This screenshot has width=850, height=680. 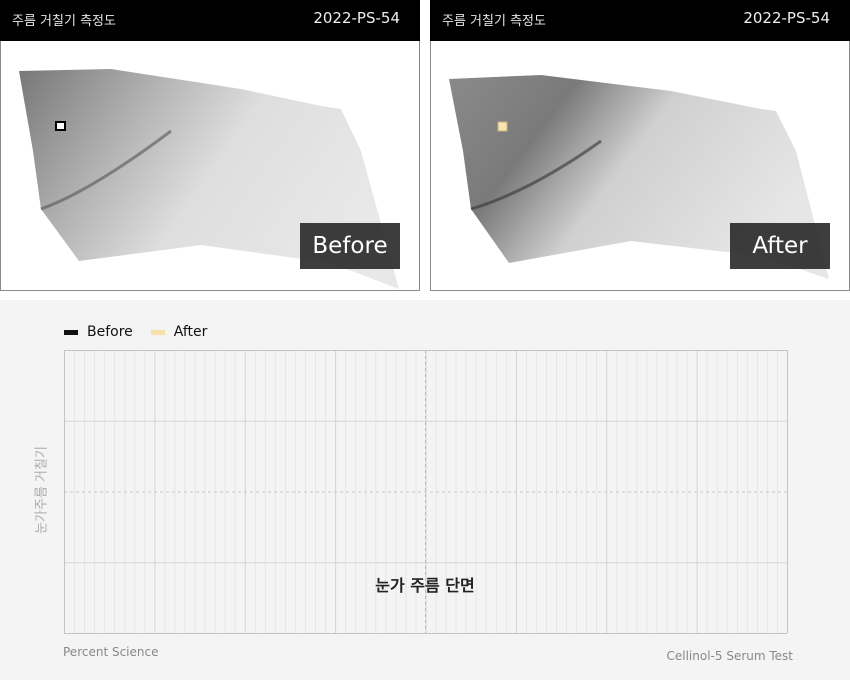 I want to click on legend-before: Before, so click(x=98, y=332).